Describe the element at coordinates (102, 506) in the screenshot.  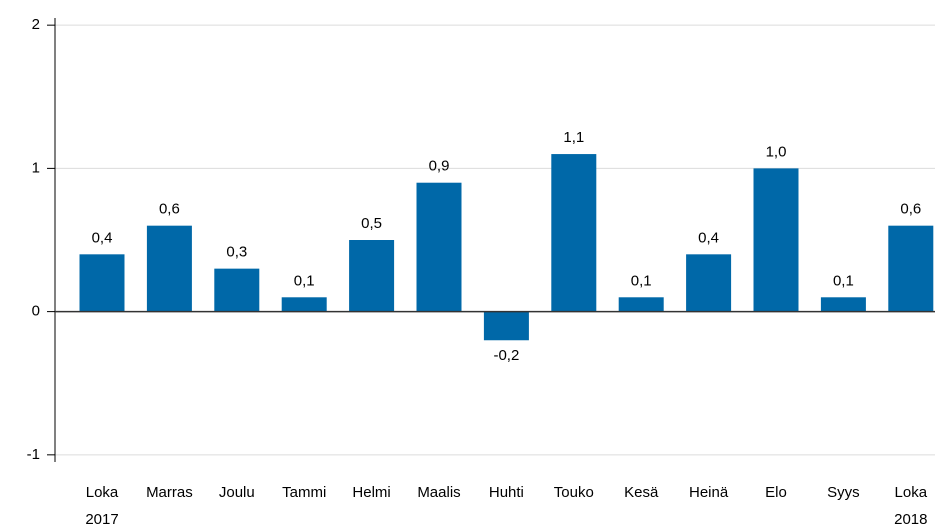
I see `x-tick-label: Loka 2017` at that location.